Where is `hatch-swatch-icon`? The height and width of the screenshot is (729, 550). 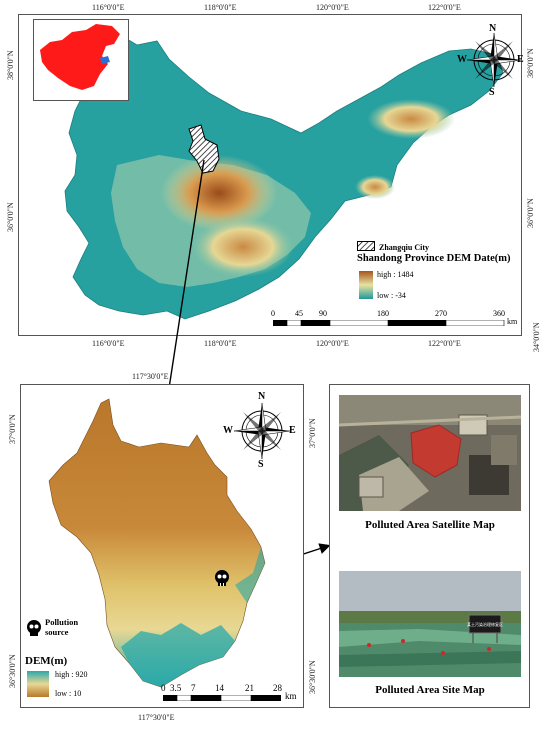 hatch-swatch-icon is located at coordinates (366, 246).